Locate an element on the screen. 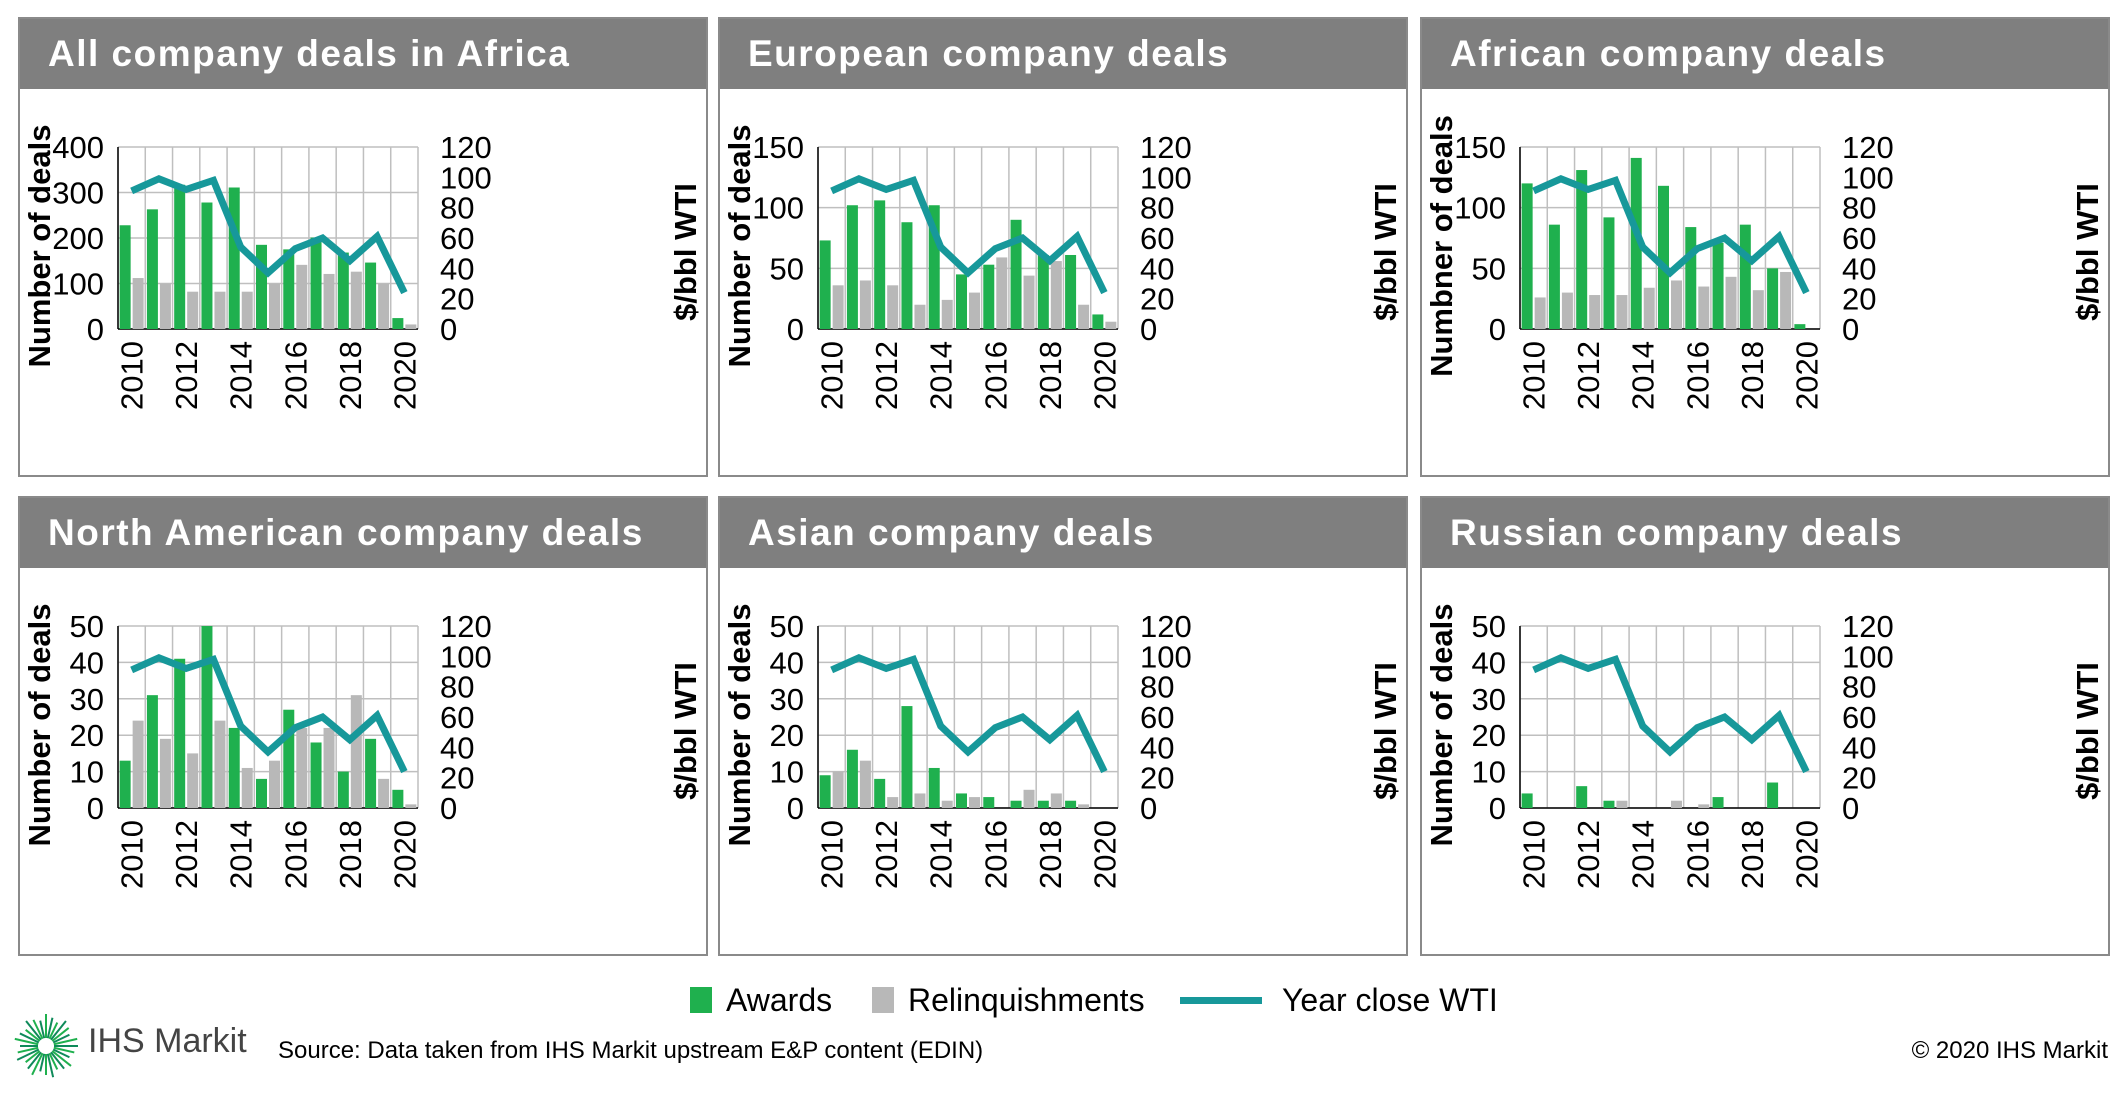 Image resolution: width=2126 pixels, height=1093 pixels. panel-header: All company deals in Africa is located at coordinates (363, 54).